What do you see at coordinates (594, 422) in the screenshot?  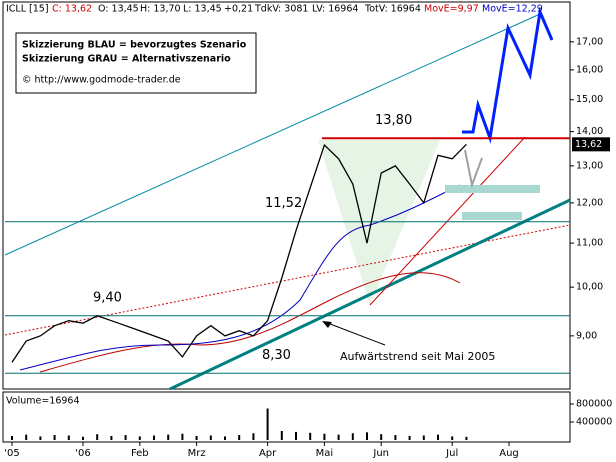 I see `volume-tick-label: 400000` at bounding box center [594, 422].